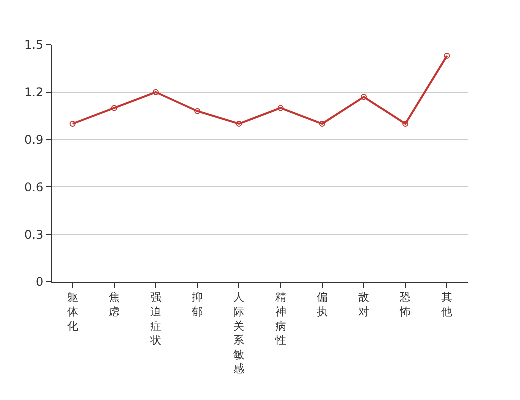 Image resolution: width=520 pixels, height=400 pixels. What do you see at coordinates (34, 45) in the screenshot?
I see `y-tick-label: 1.5` at bounding box center [34, 45].